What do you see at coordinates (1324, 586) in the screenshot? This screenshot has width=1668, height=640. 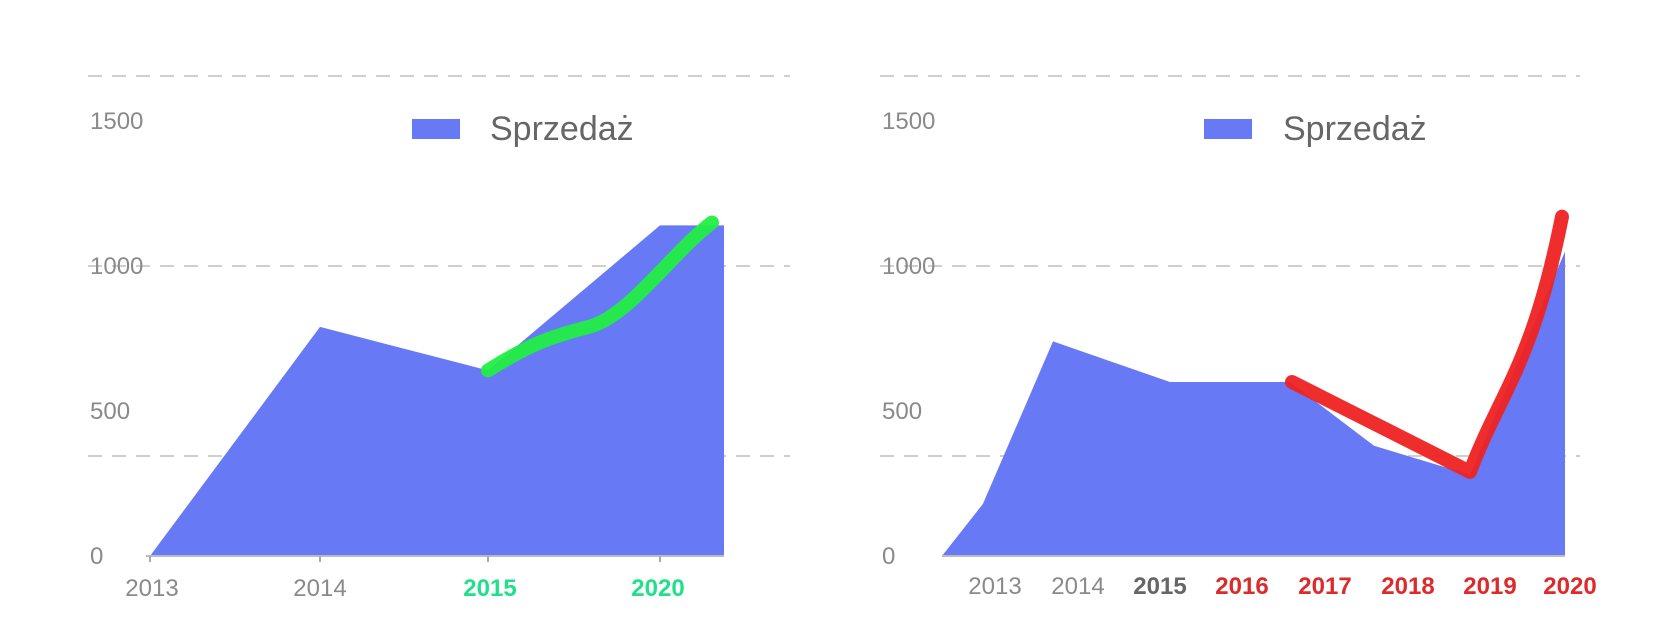 I see `x-tick-label: 2017` at bounding box center [1324, 586].